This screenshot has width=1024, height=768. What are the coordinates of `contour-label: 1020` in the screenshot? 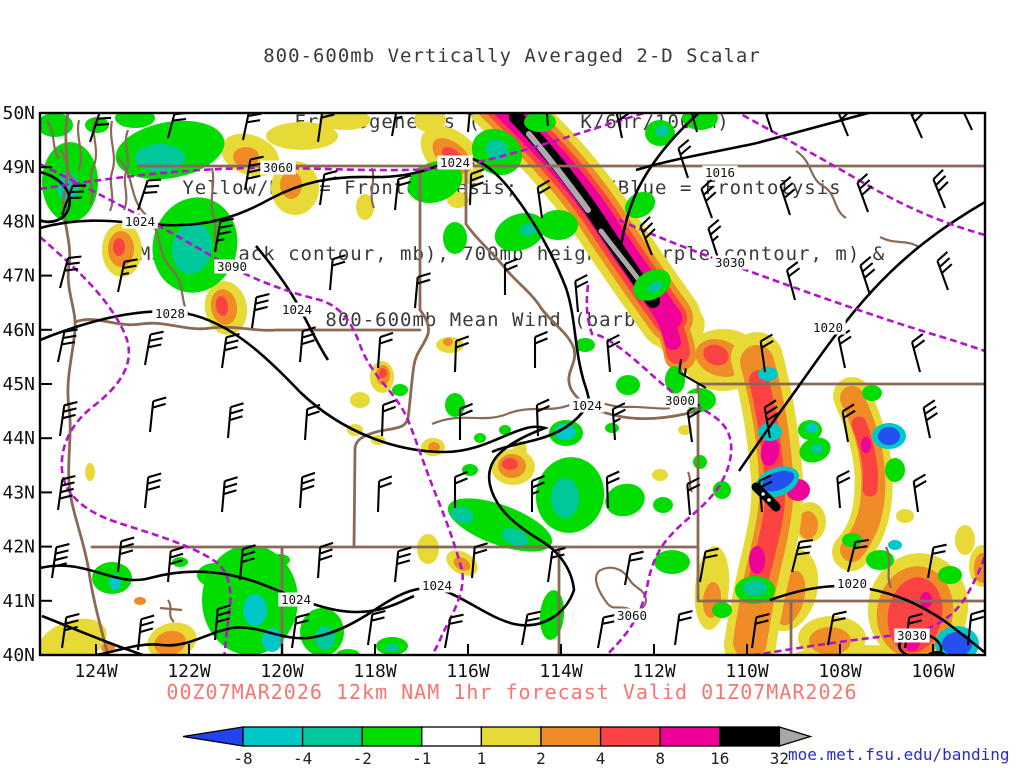 It's located at (828, 327).